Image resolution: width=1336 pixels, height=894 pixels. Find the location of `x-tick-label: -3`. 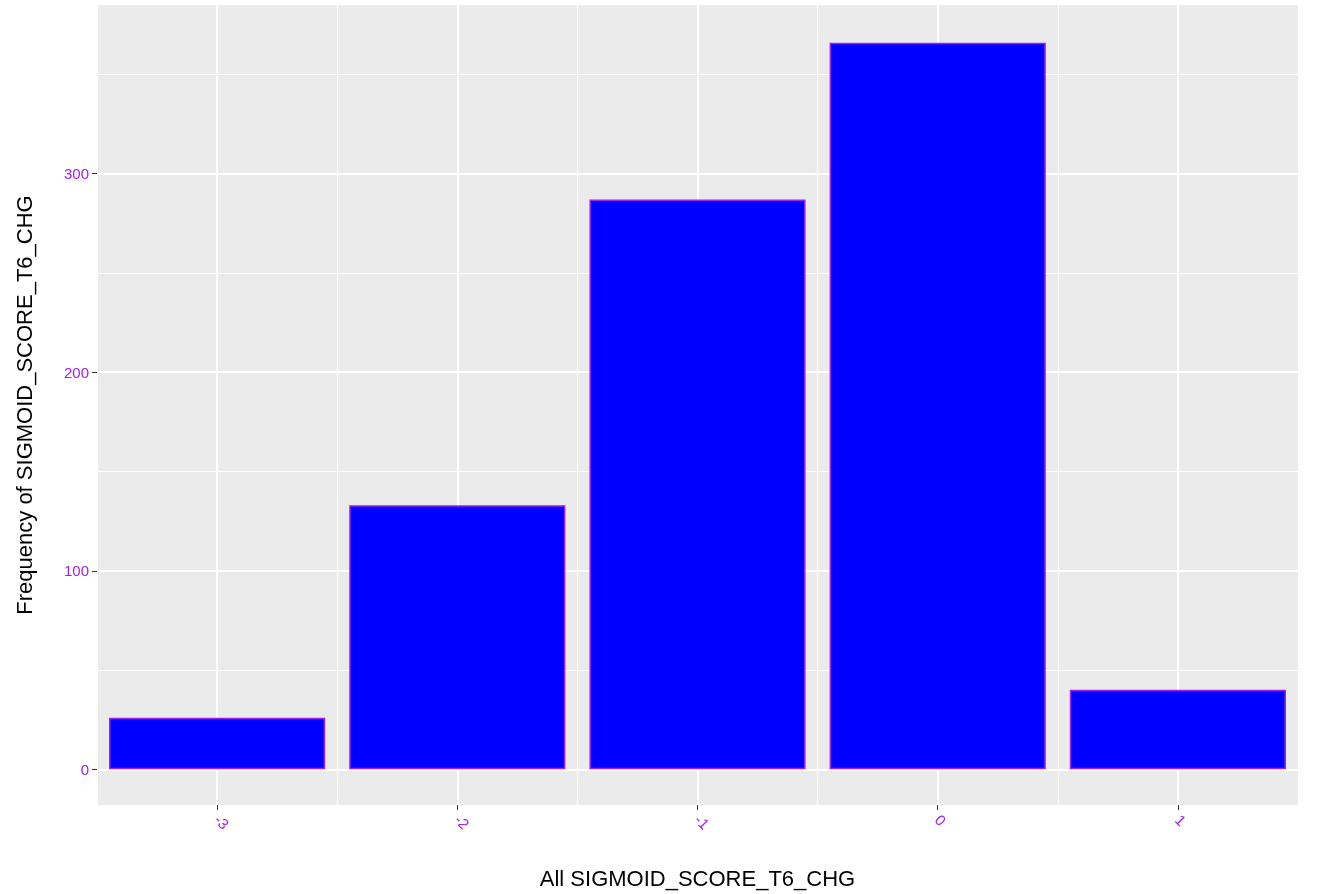

x-tick-label: -3 is located at coordinates (222, 821).